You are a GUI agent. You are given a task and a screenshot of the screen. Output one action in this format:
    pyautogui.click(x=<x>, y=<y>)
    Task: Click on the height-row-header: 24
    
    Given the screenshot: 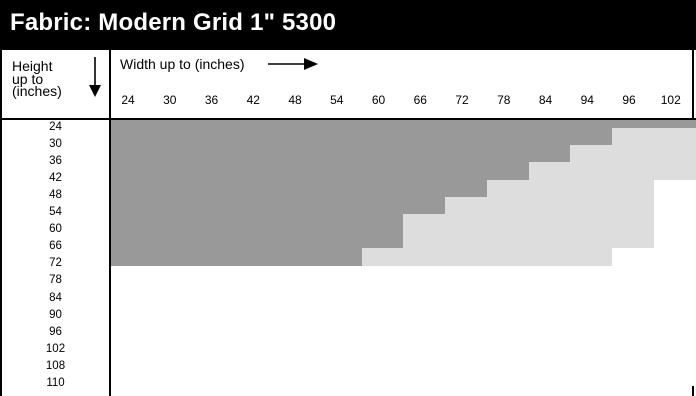 What is the action you would take?
    pyautogui.click(x=55, y=127)
    